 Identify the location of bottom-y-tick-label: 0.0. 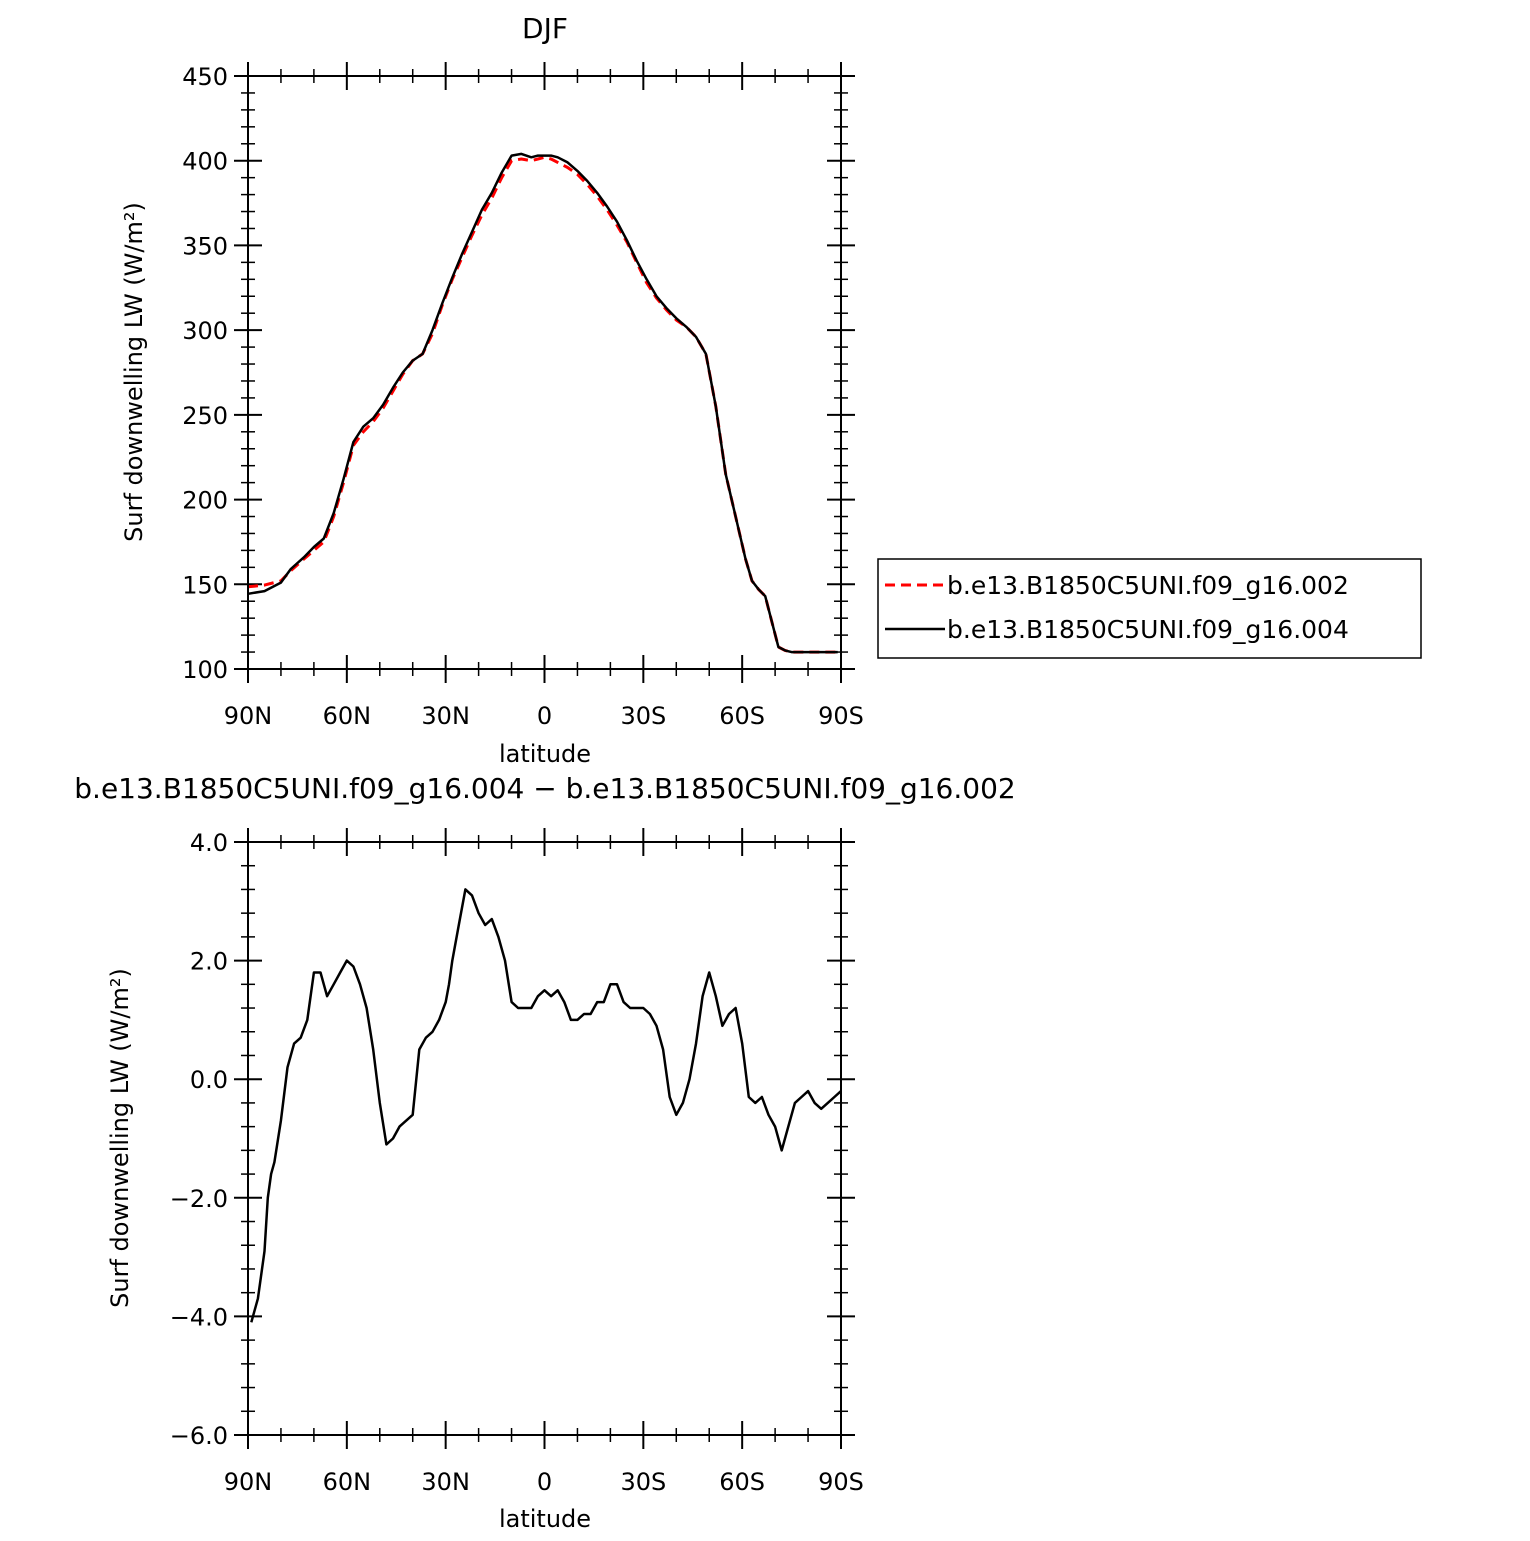
(209, 1080).